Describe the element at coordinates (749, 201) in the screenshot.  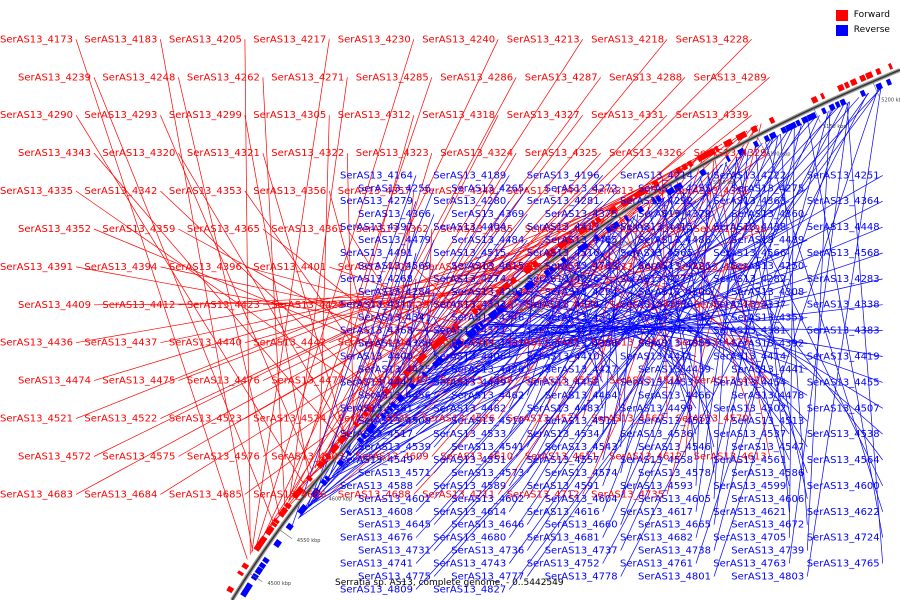
I see `gene-label: SerAS13_4363` at that location.